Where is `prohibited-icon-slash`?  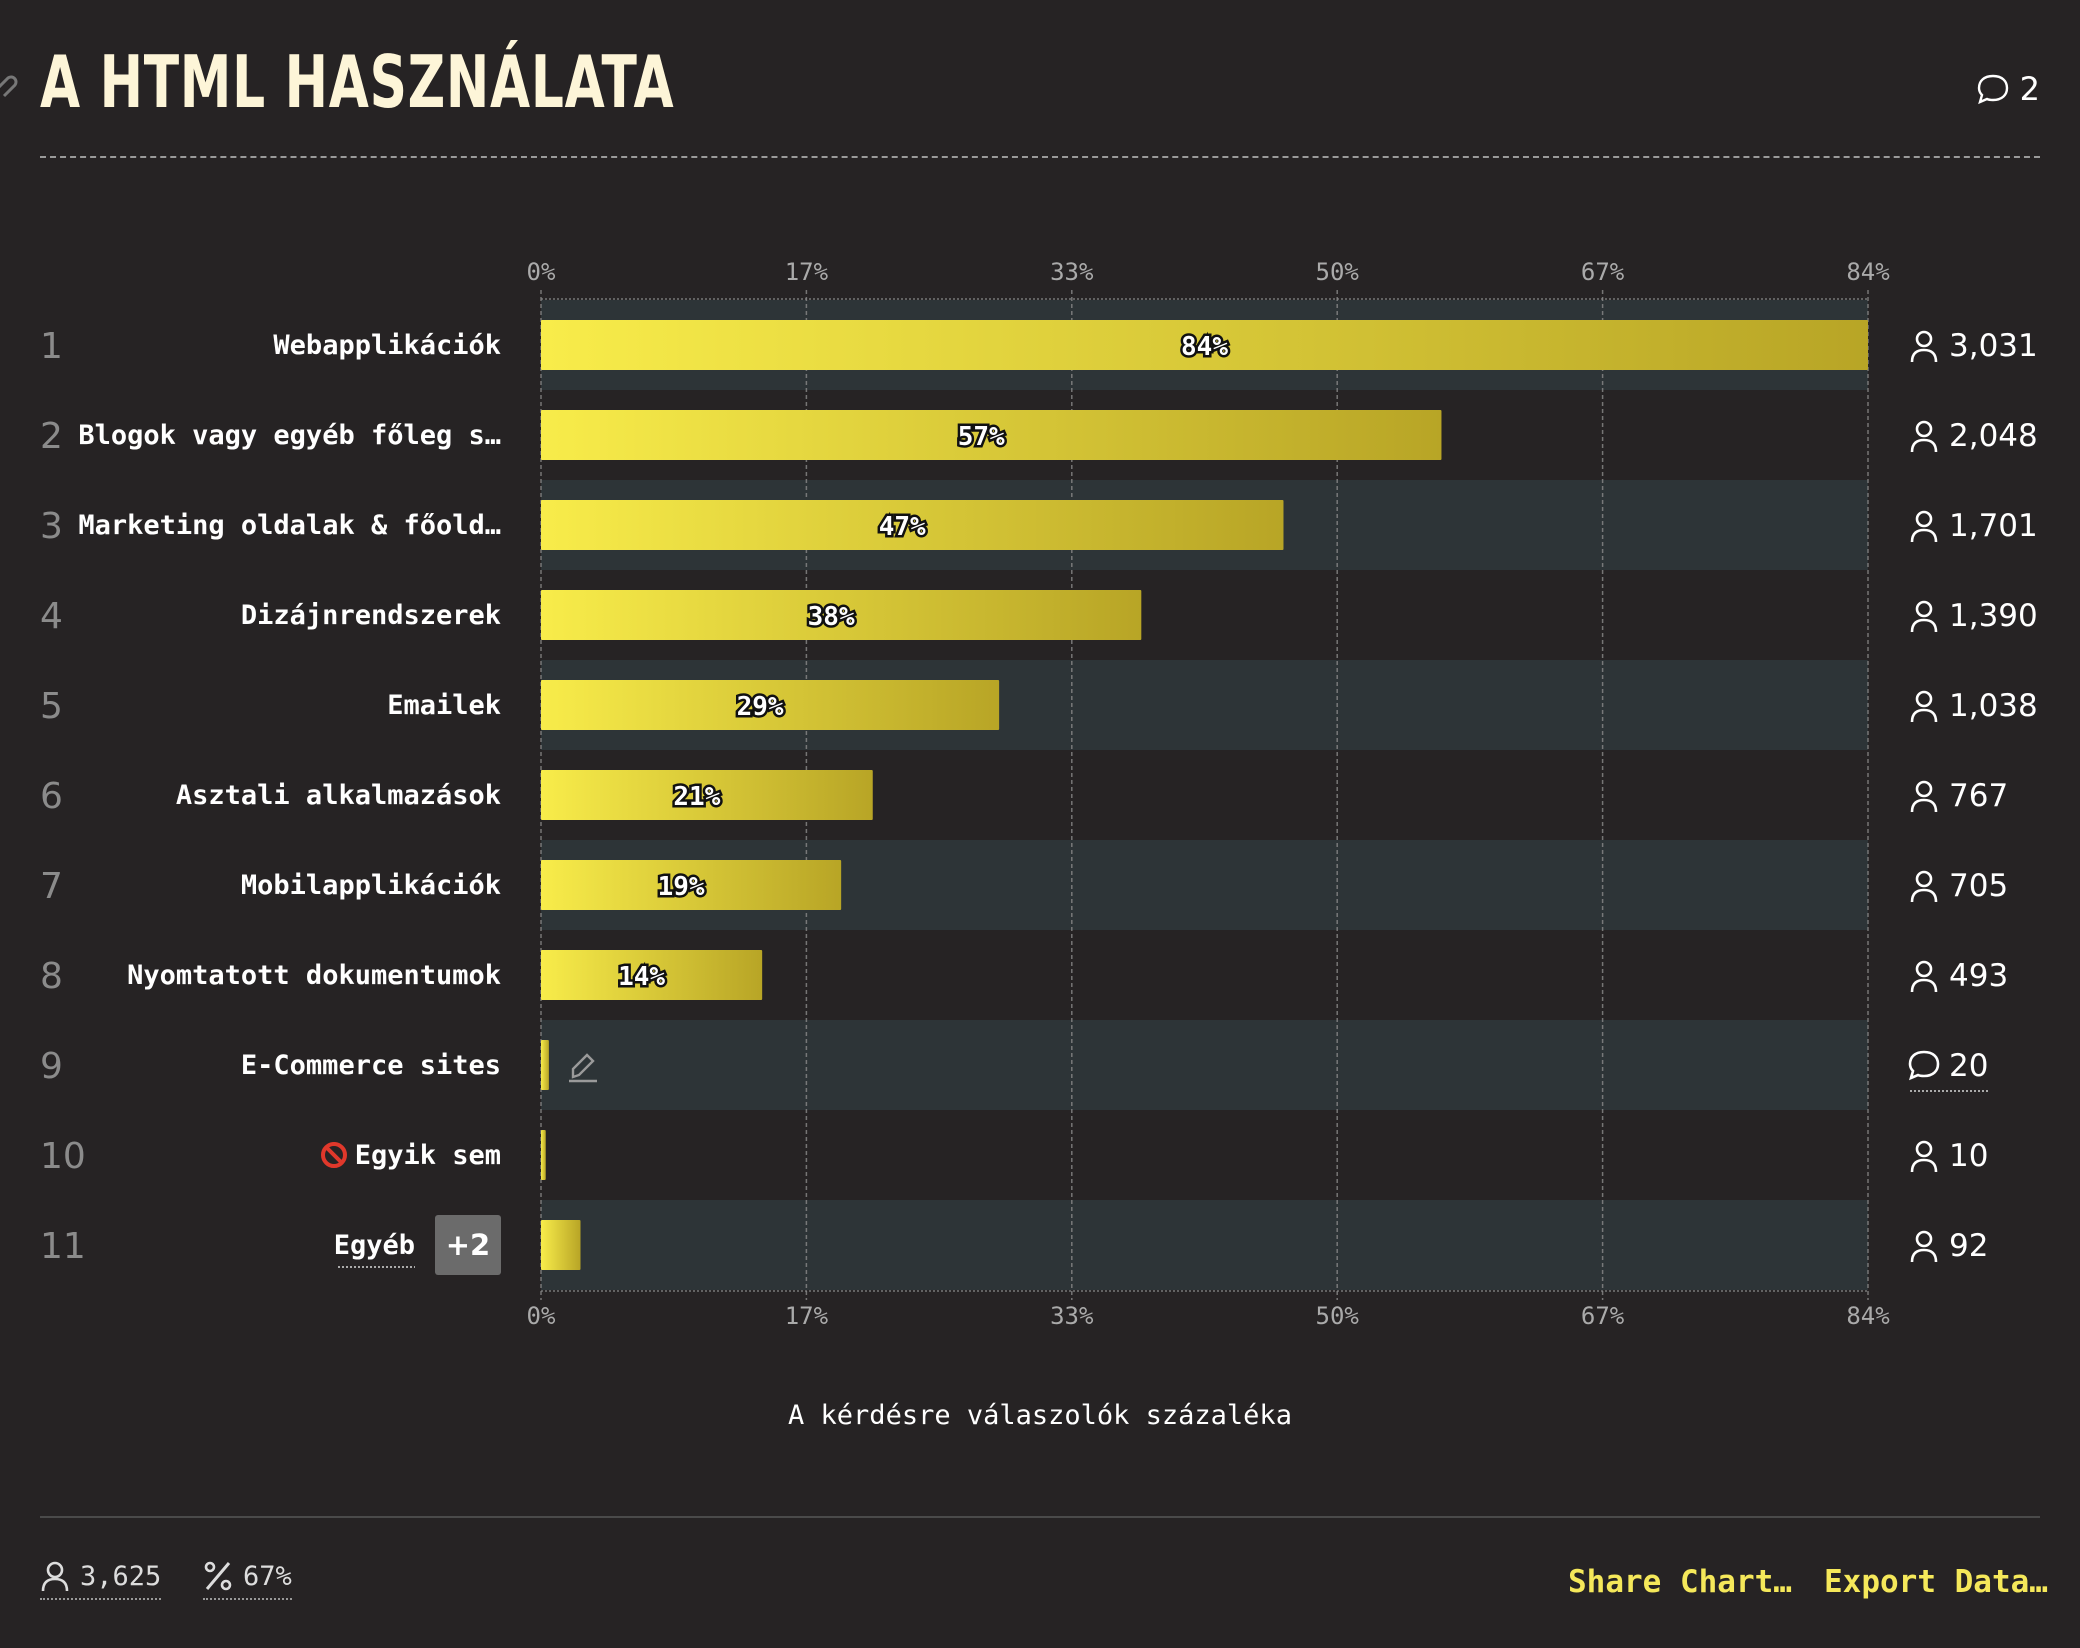
prohibited-icon-slash is located at coordinates (334, 1155).